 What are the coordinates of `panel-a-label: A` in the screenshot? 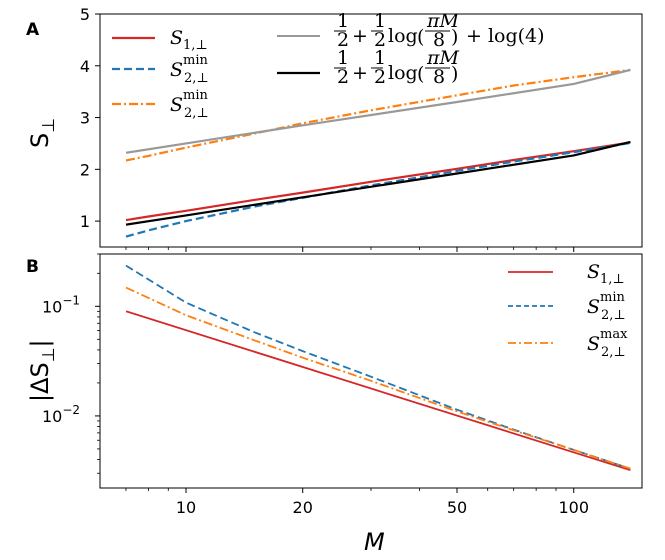 It's located at (33, 30).